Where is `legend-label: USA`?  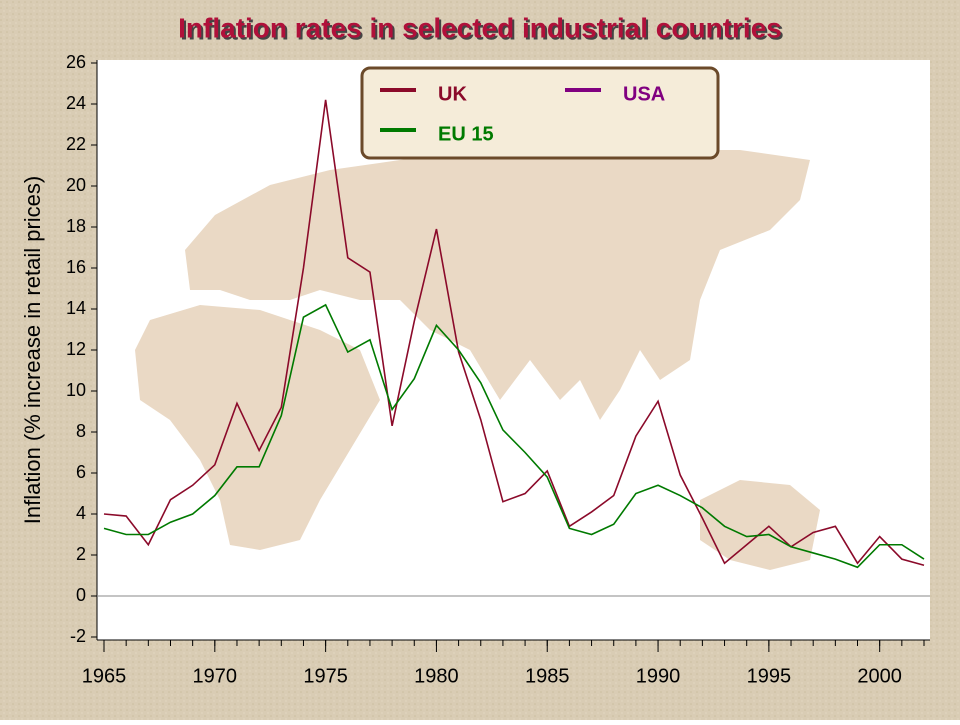 legend-label: USA is located at coordinates (644, 94).